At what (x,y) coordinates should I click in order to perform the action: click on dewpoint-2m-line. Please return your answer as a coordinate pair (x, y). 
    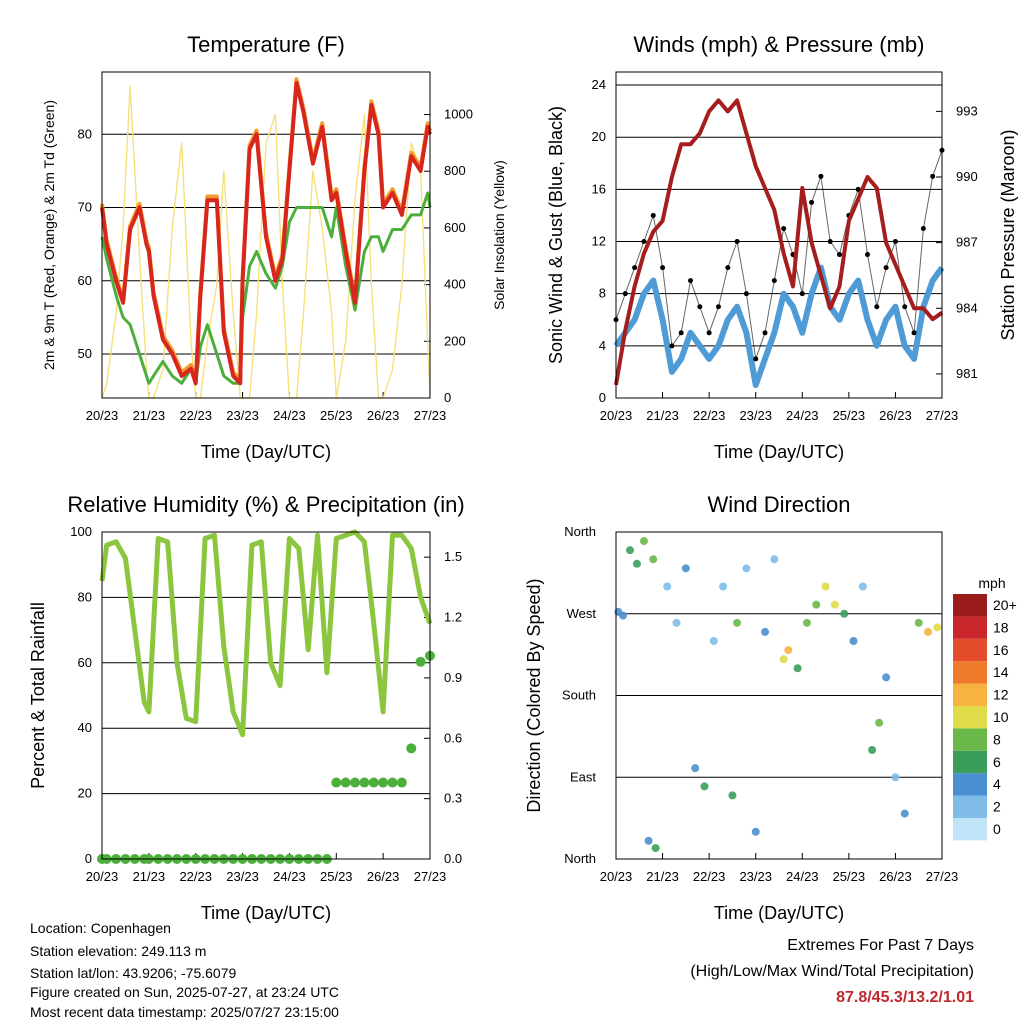
    Looking at the image, I should click on (266, 288).